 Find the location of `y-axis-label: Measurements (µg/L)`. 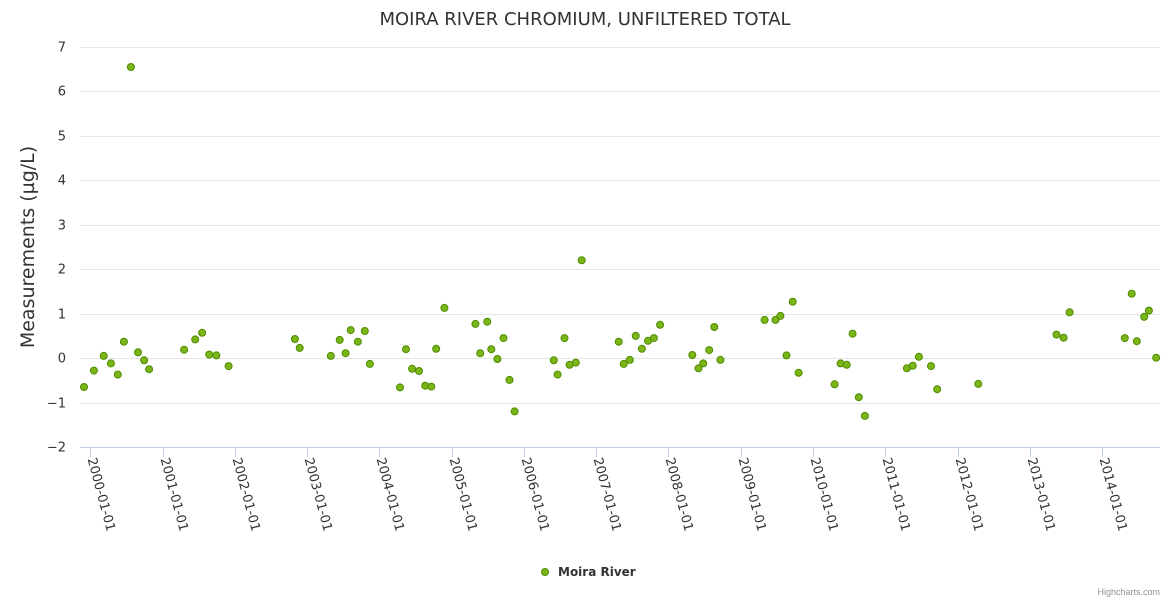

y-axis-label: Measurements (µg/L) is located at coordinates (28, 247).